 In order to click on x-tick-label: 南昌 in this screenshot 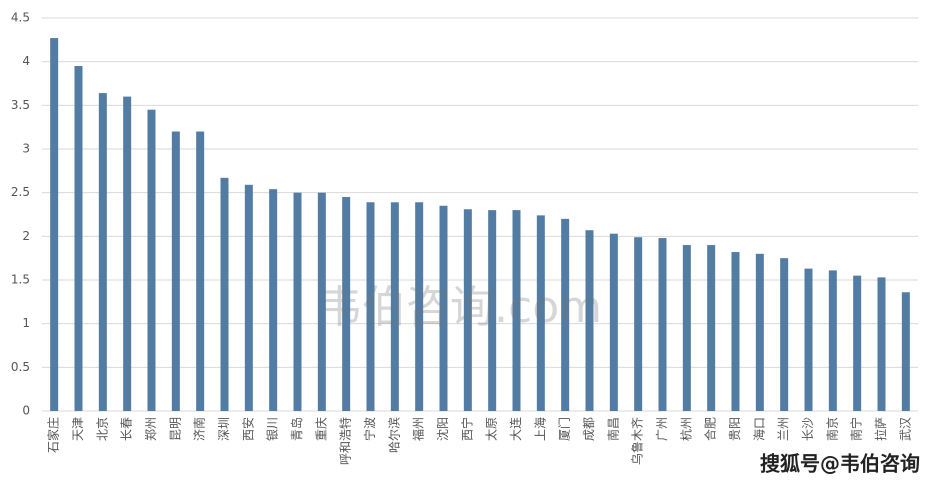, I will do `click(612, 429)`.